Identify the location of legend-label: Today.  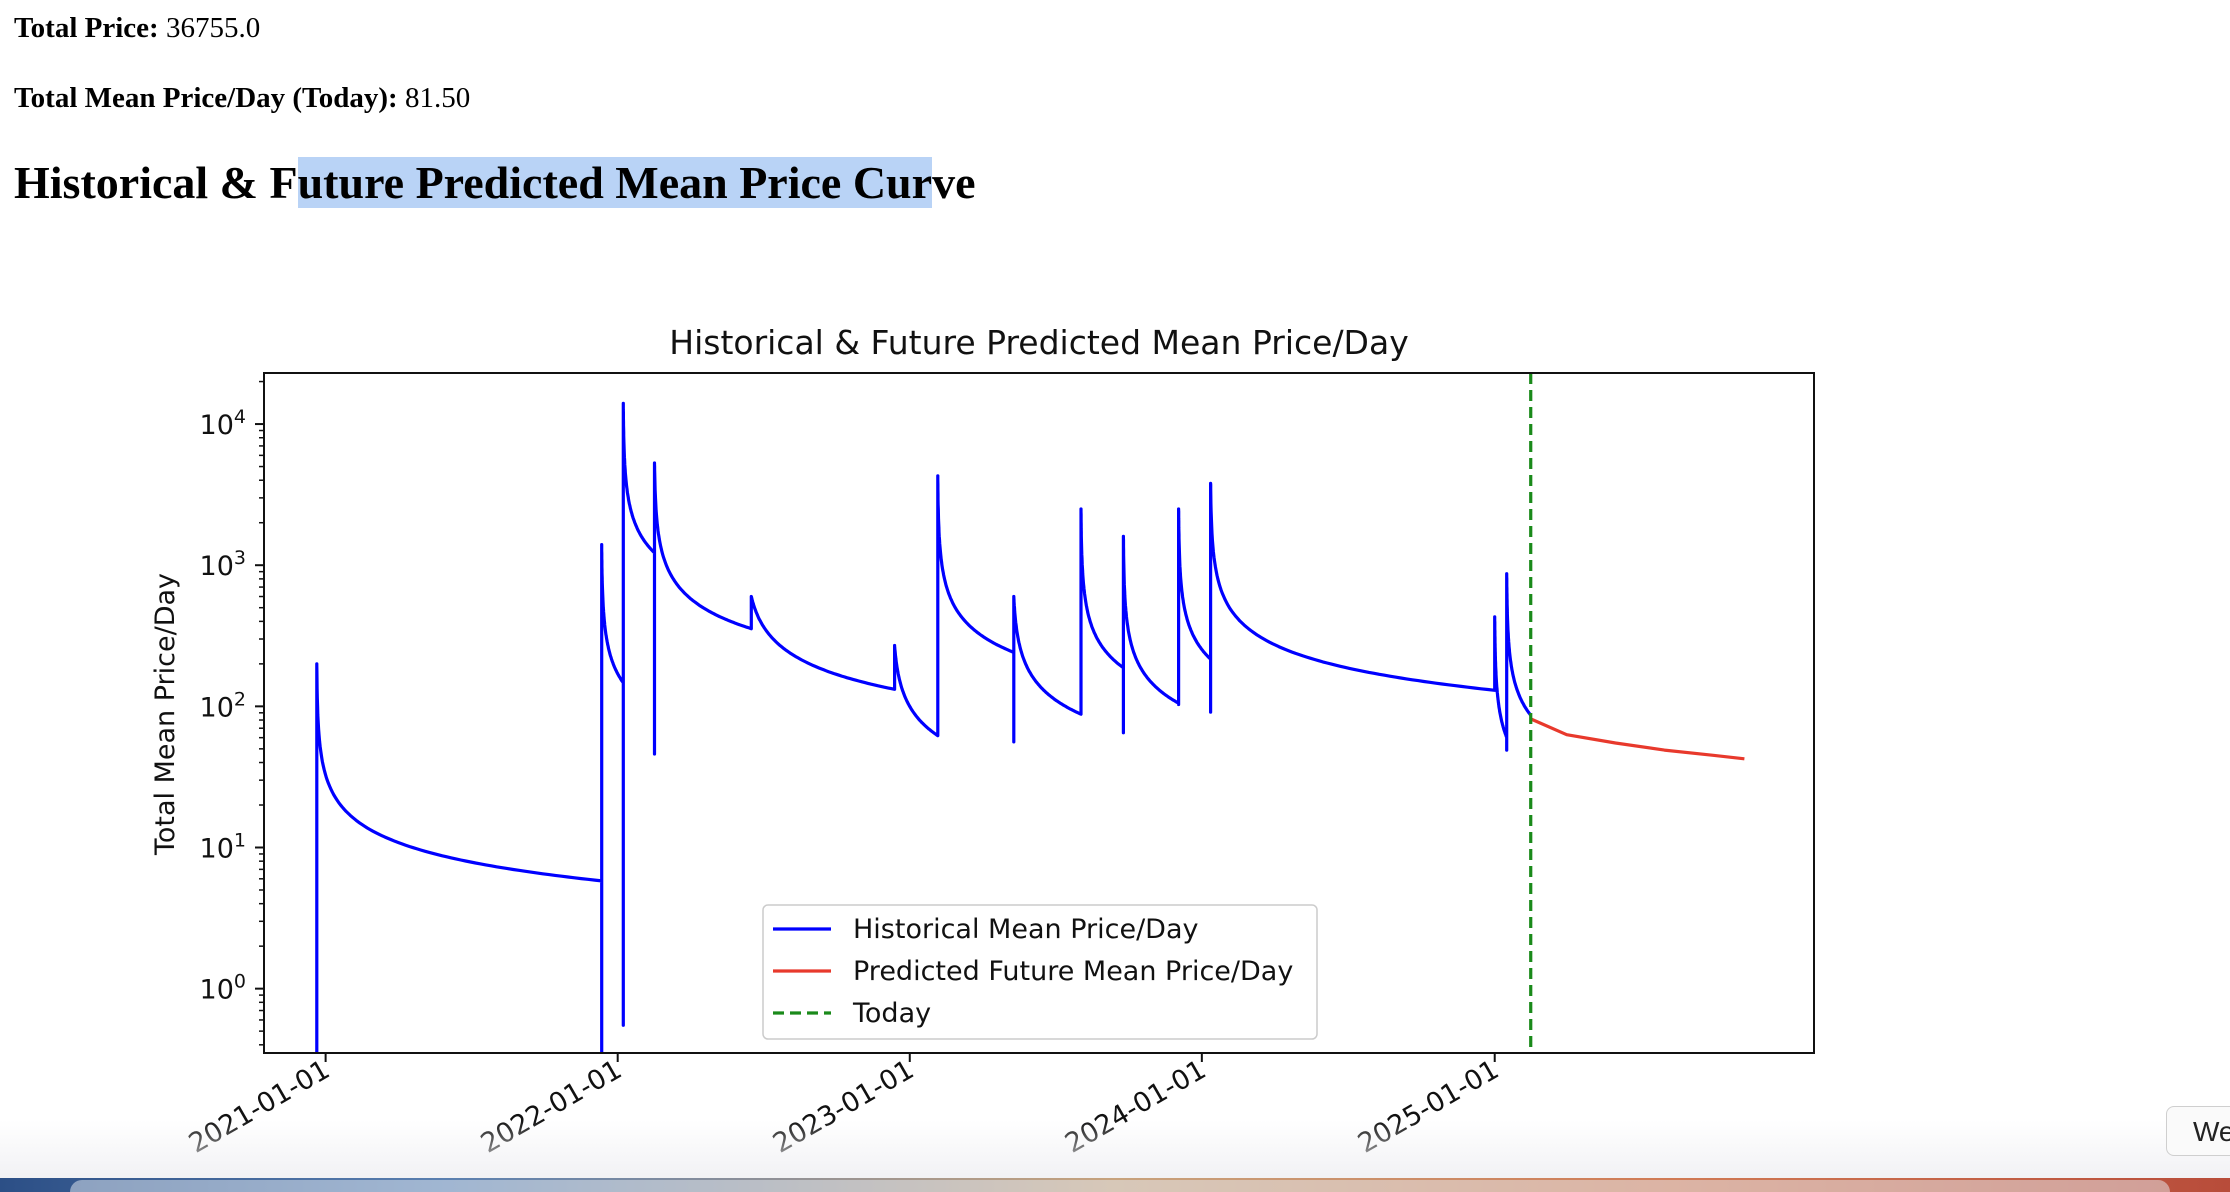
(891, 1013).